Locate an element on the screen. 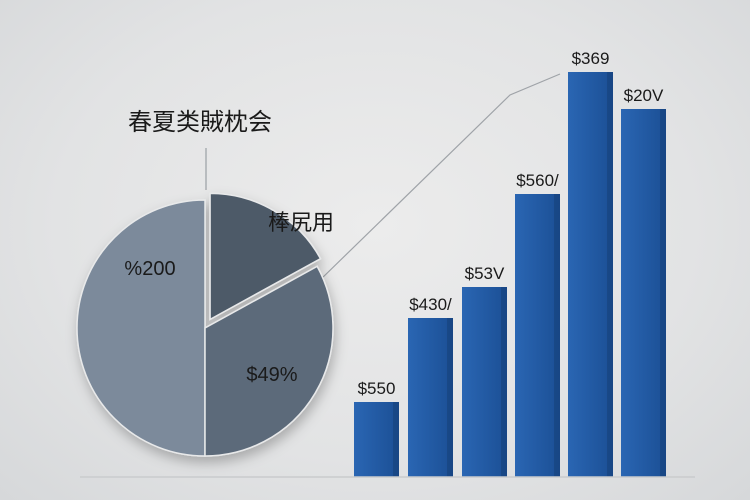 This screenshot has height=500, width=750. bar-value-label: $20V is located at coordinates (644, 95).